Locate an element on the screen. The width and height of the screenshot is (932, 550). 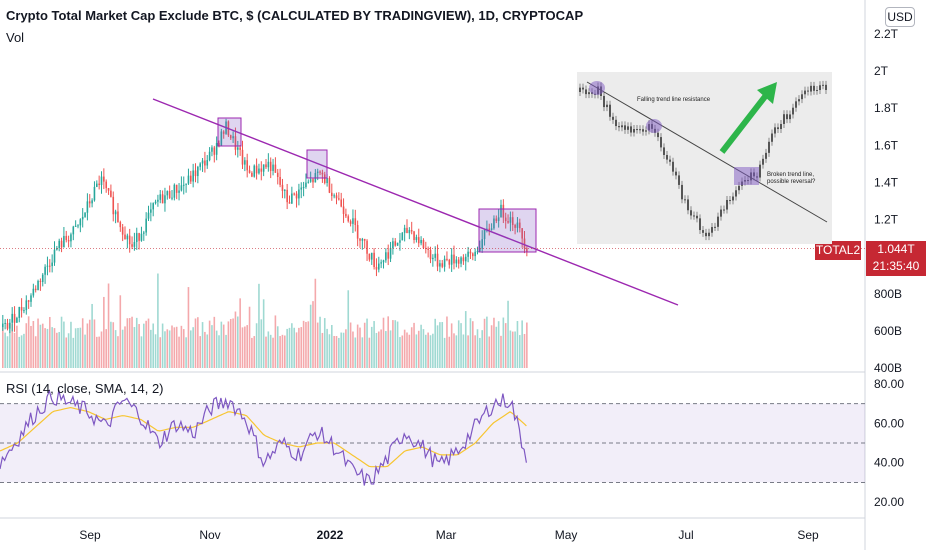
currency-button: USD is located at coordinates (900, 17).